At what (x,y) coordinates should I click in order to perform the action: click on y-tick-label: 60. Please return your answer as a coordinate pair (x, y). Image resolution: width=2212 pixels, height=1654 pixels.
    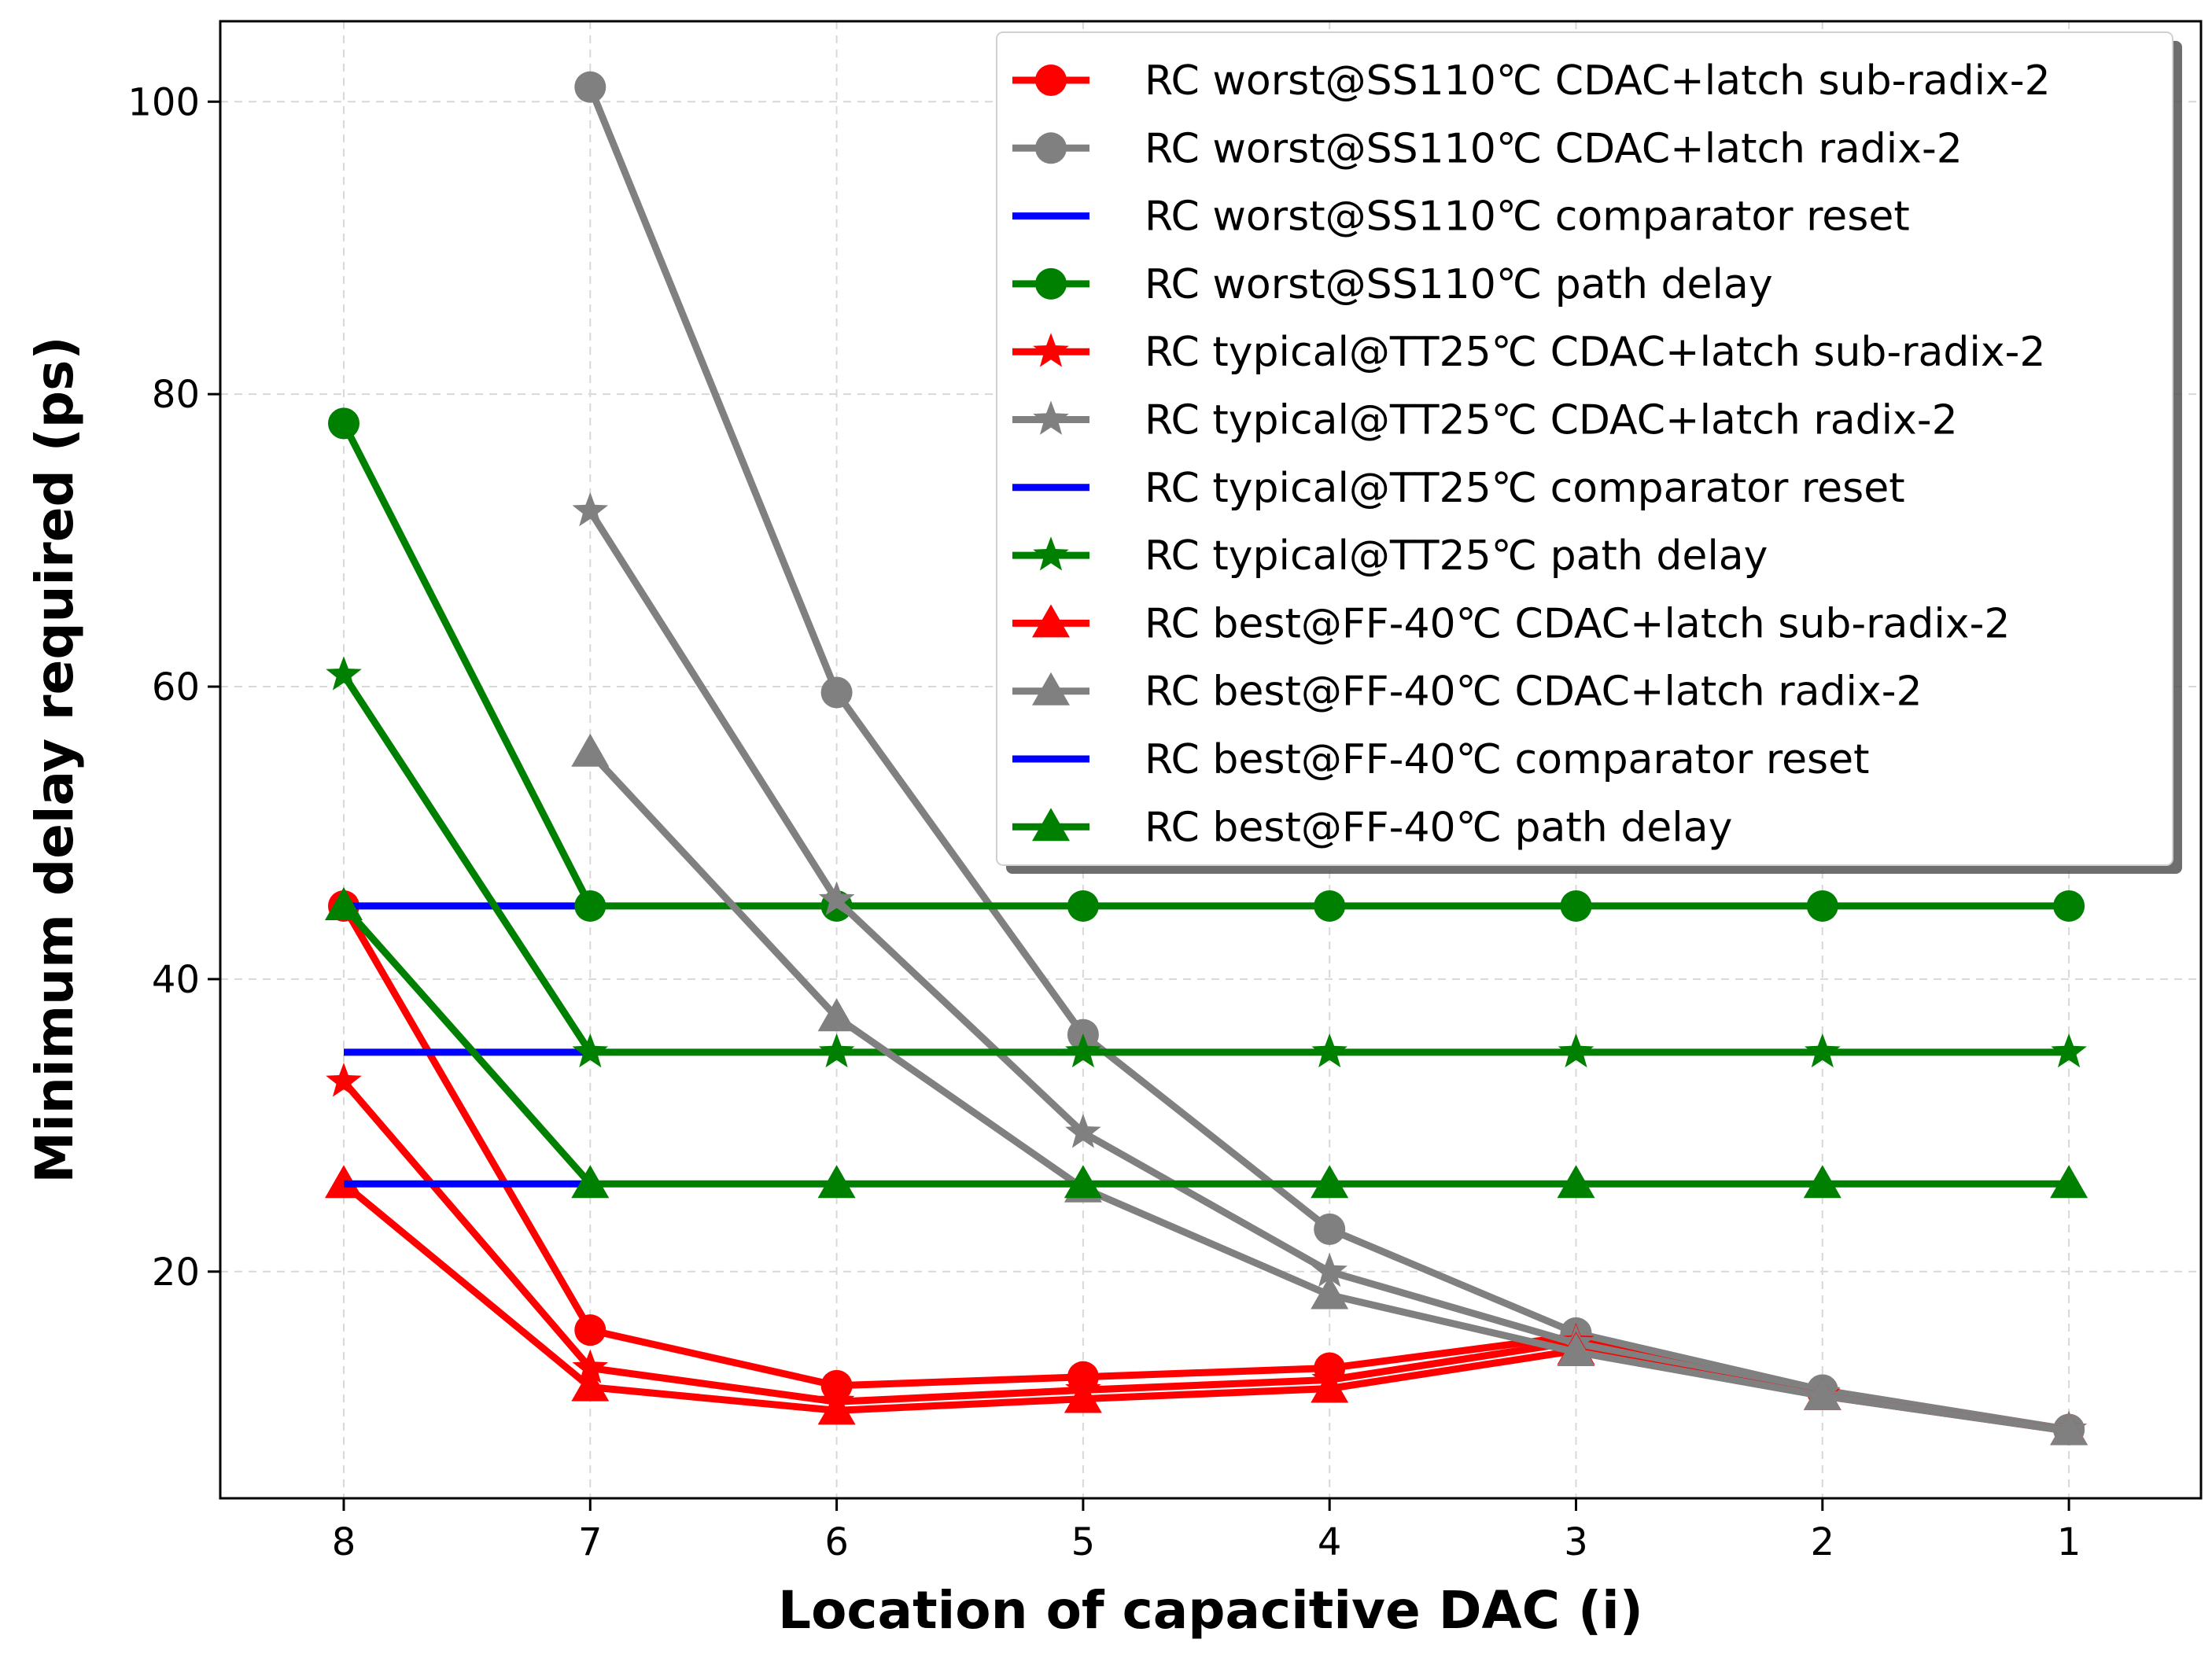
    Looking at the image, I should click on (176, 687).